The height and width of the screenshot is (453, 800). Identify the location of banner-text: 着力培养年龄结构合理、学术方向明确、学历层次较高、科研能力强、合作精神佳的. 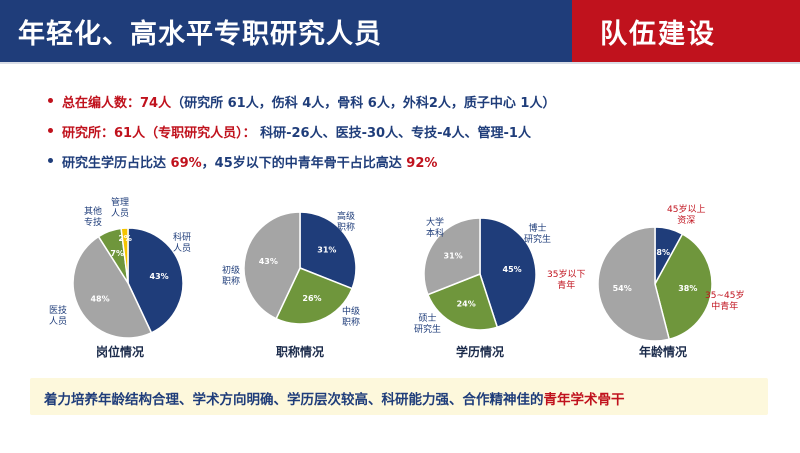
(294, 400).